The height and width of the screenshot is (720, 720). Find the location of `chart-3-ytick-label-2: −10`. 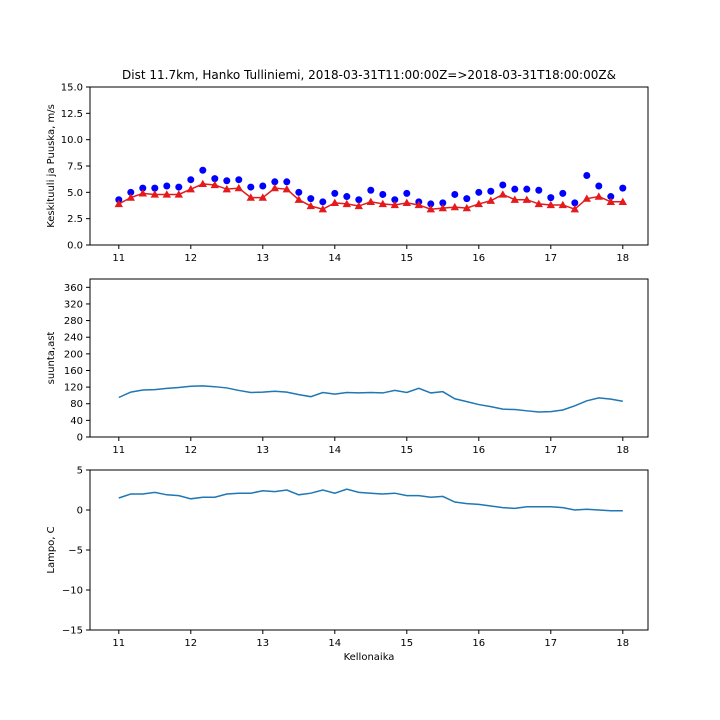

chart-3-ytick-label-2: −10 is located at coordinates (72, 591).